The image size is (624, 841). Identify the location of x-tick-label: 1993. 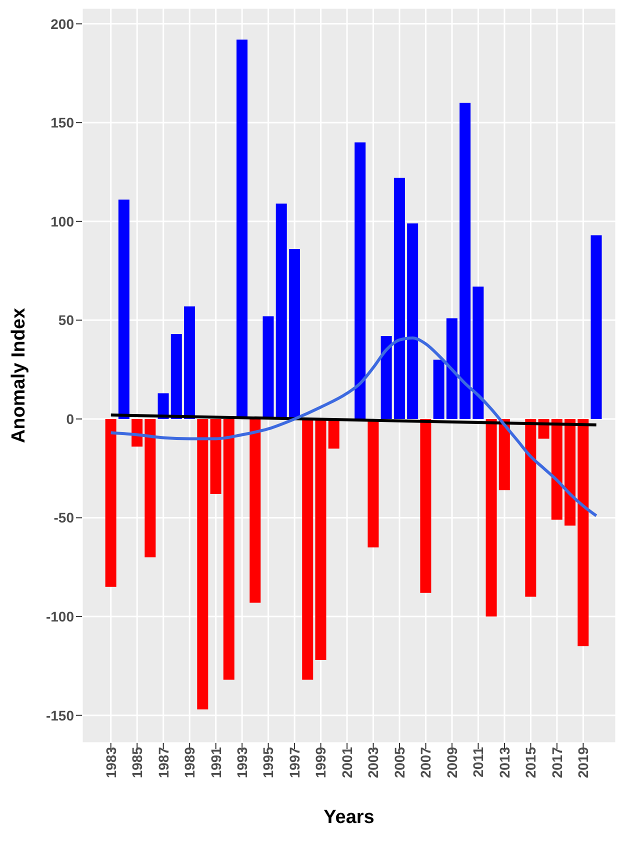
(242, 762).